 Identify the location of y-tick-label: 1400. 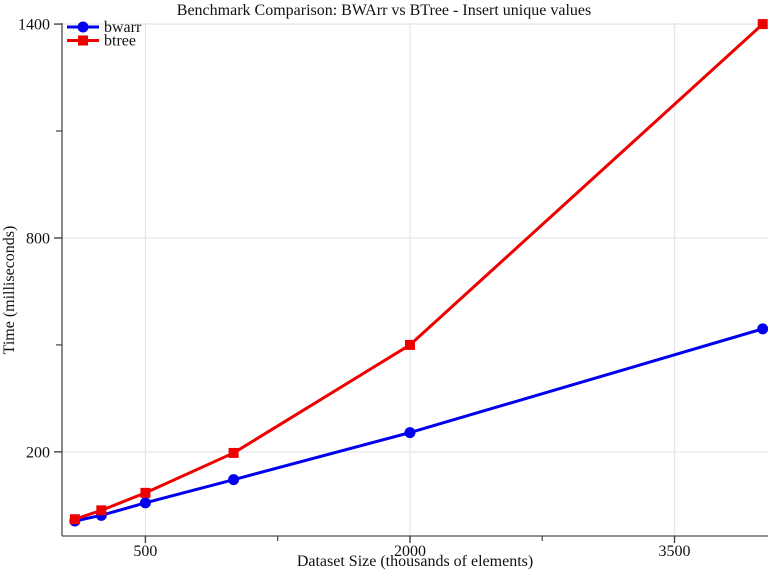
(34, 25).